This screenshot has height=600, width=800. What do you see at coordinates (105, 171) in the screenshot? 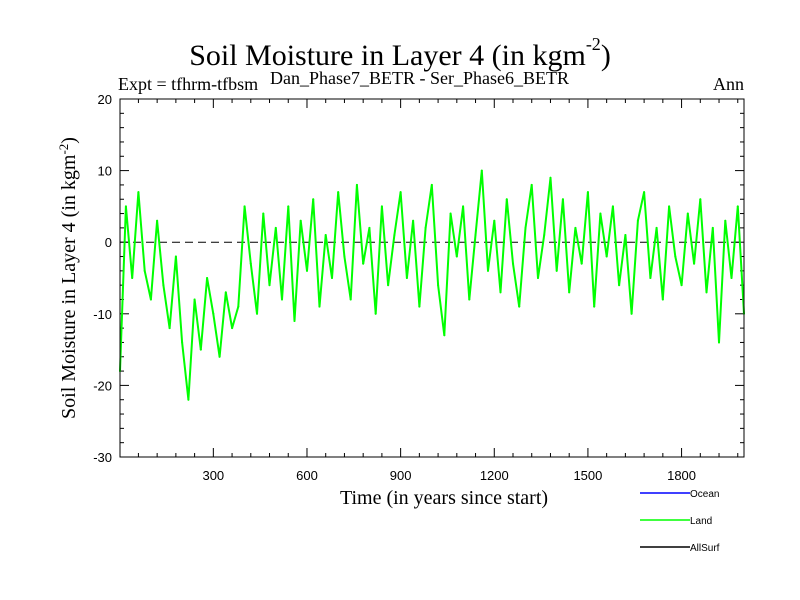
I see `y-tick-label: 10` at bounding box center [105, 171].